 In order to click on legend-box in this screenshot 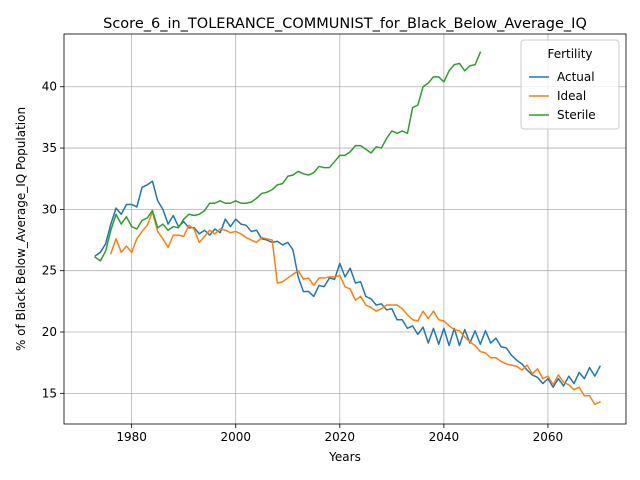, I will do `click(570, 84)`.